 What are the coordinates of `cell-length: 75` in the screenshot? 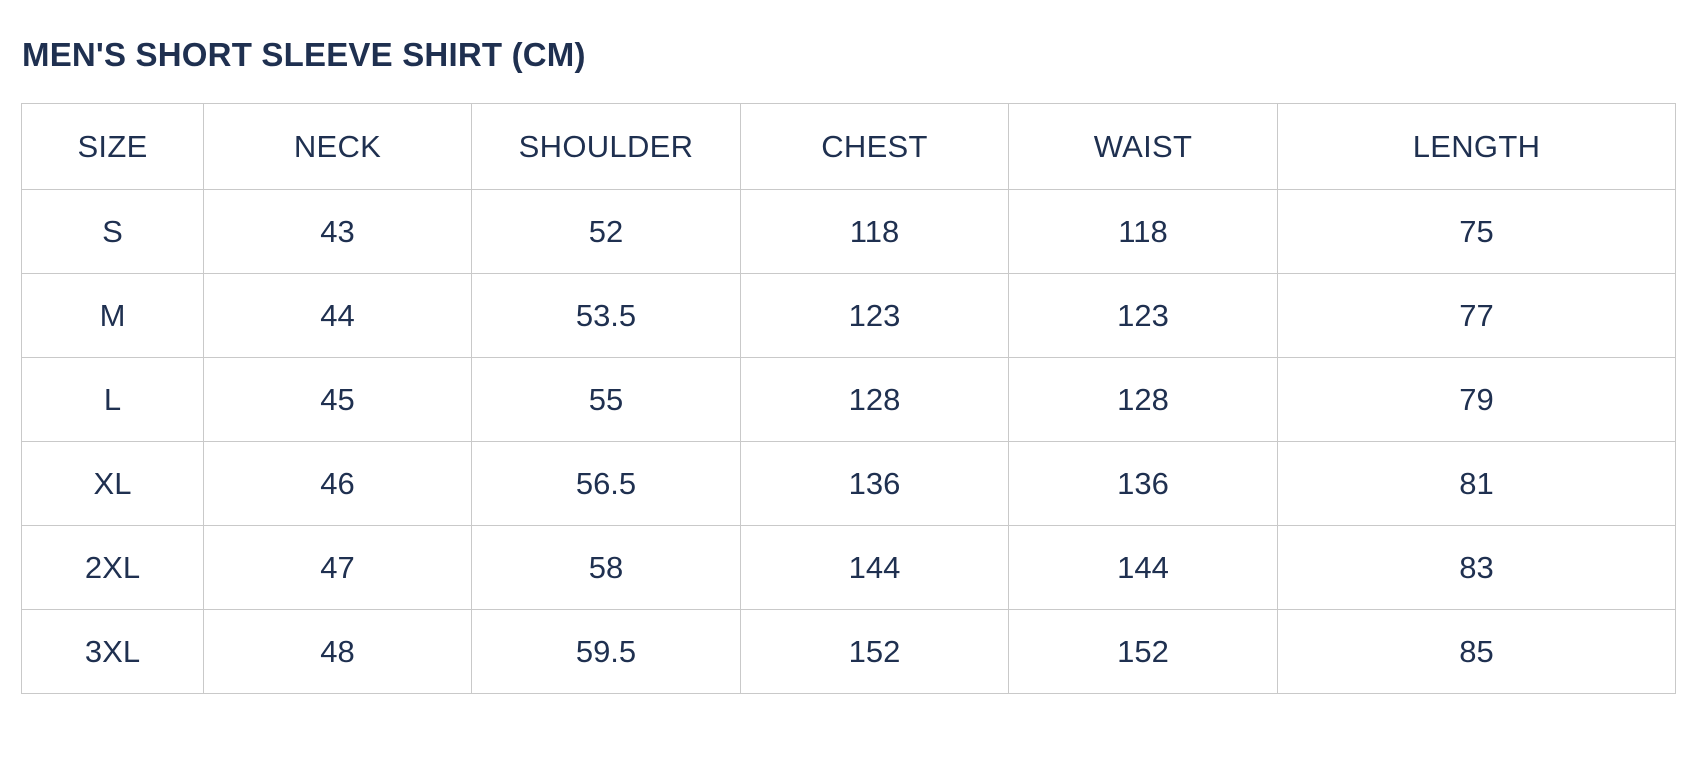 It's located at (1476, 231).